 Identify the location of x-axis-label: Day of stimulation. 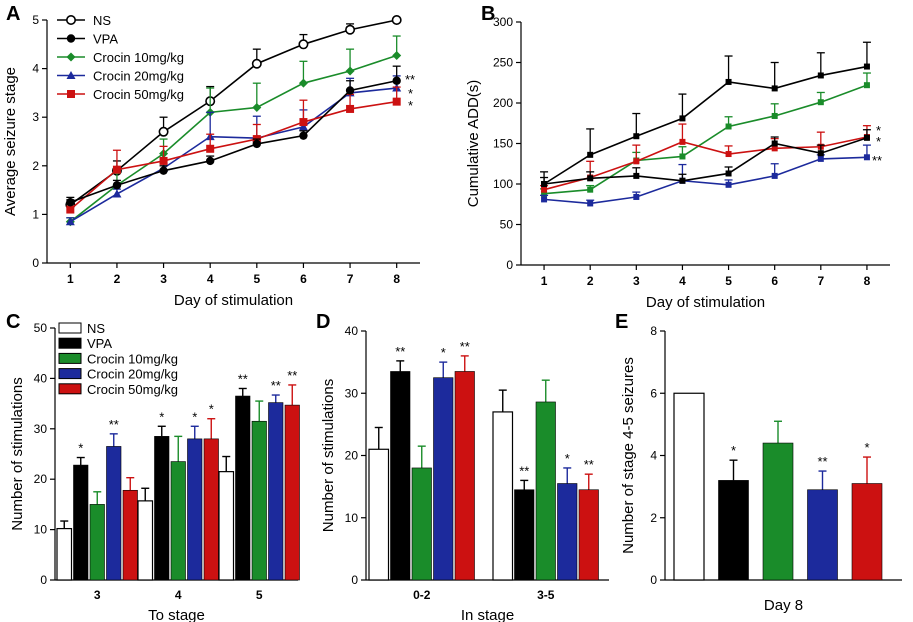
(233, 300).